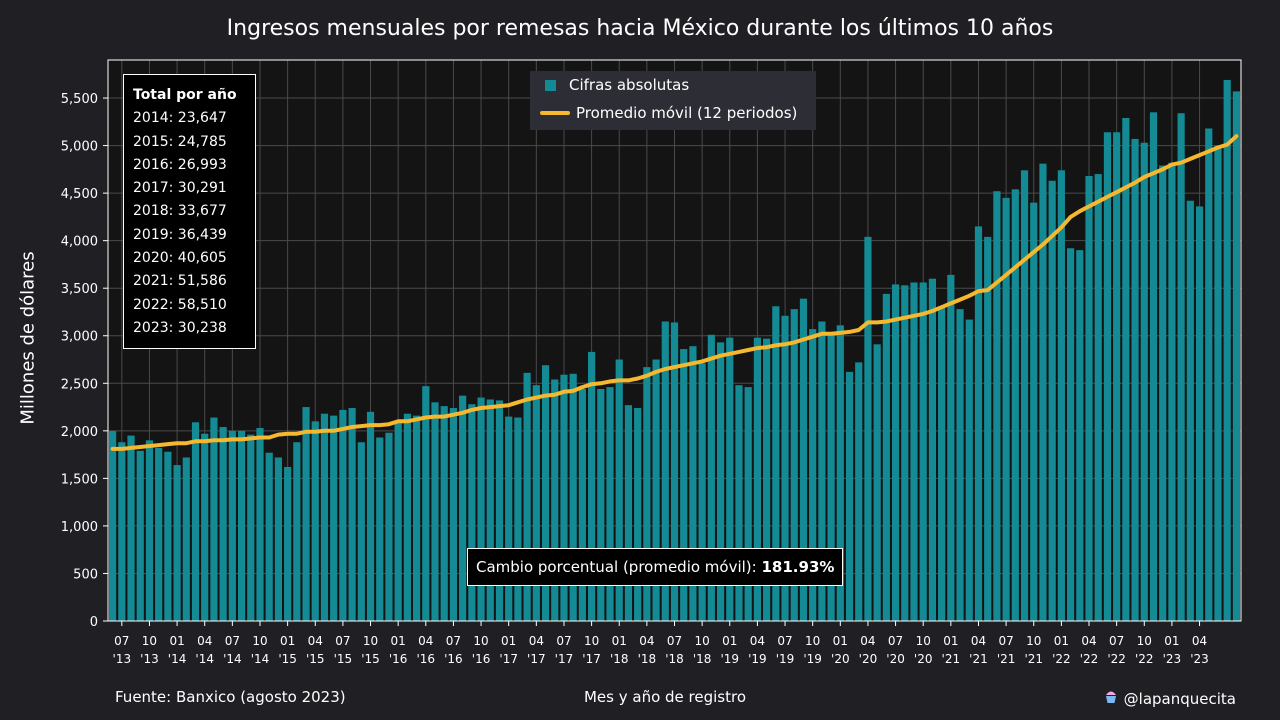 This screenshot has height=720, width=1280. What do you see at coordinates (180, 141) in the screenshot?
I see `yearly-total-item: 2015: 24,785` at bounding box center [180, 141].